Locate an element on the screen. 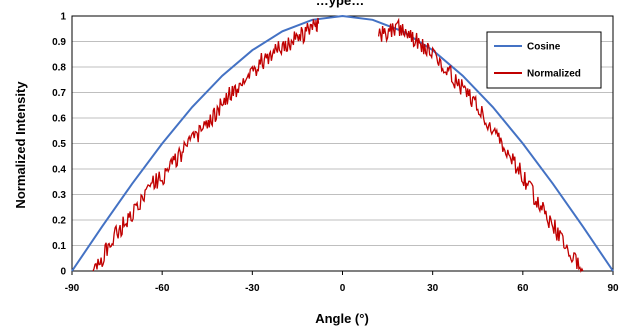 Image resolution: width=619 pixels, height=328 pixels. y-tick-label: 0.1 is located at coordinates (59, 246).